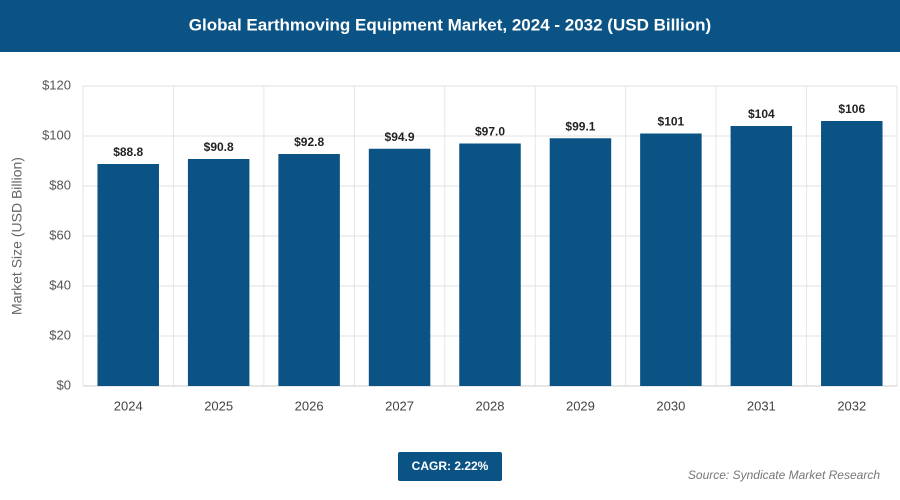 The image size is (900, 500). Describe the element at coordinates (60, 234) in the screenshot. I see `y-tick-label: $60` at that location.